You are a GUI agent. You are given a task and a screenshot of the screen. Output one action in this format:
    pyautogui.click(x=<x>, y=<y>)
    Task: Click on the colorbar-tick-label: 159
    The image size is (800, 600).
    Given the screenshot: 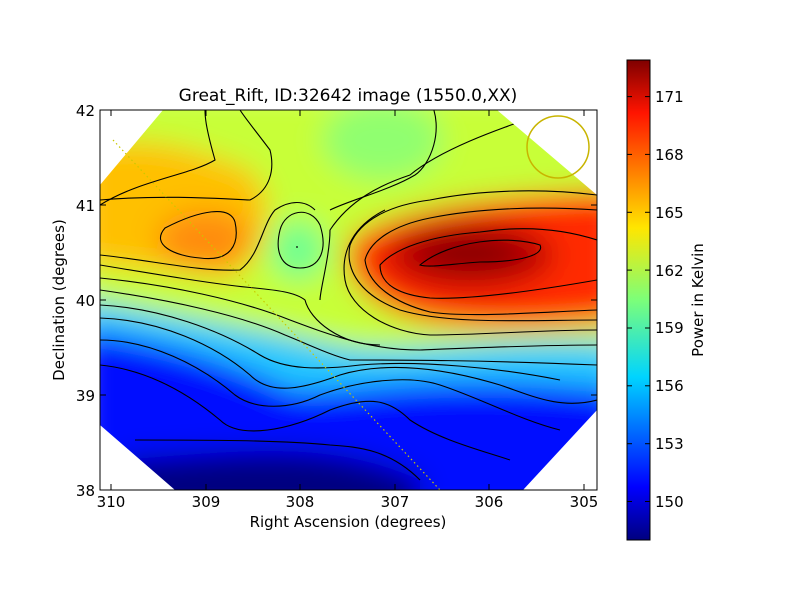 What is the action you would take?
    pyautogui.click(x=669, y=328)
    